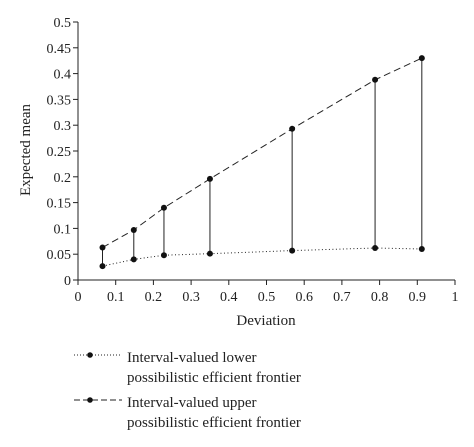  Describe the element at coordinates (67, 281) in the screenshot. I see `y-tick-label: 0` at that location.